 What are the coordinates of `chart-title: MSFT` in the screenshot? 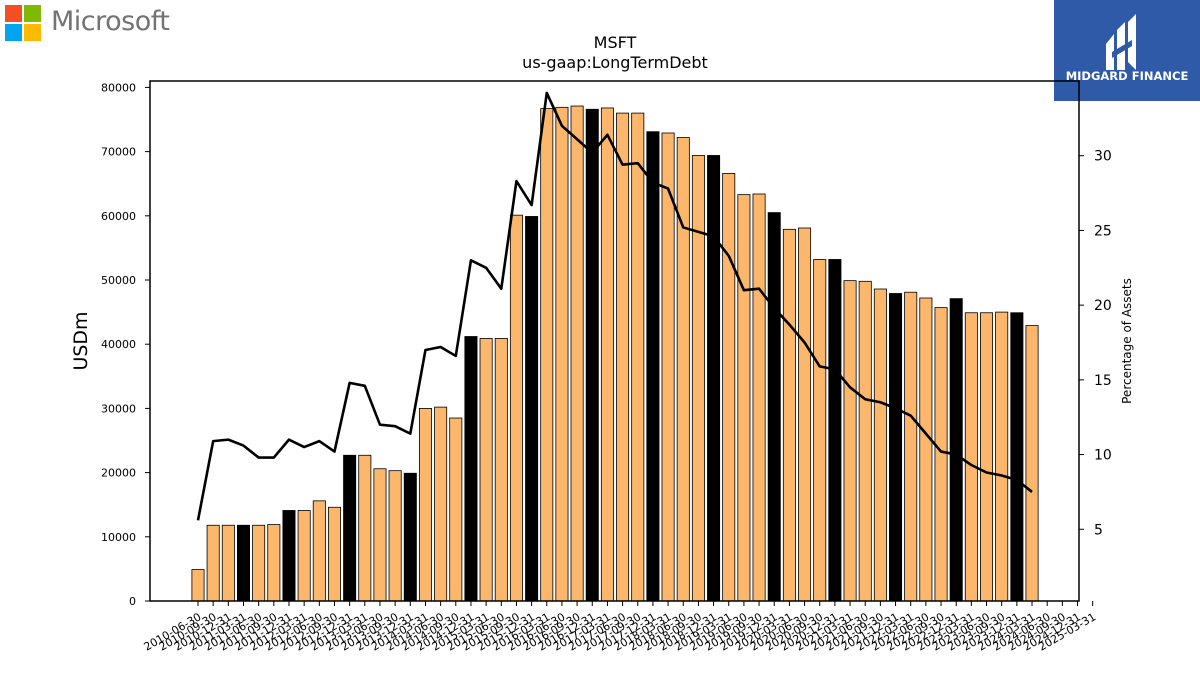 It's located at (615, 42).